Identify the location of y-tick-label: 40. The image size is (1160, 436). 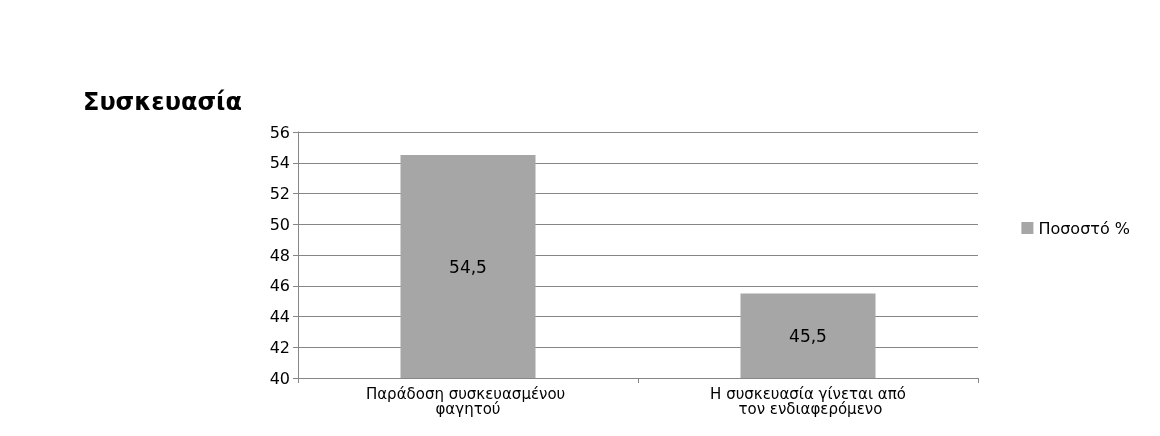
(279, 378).